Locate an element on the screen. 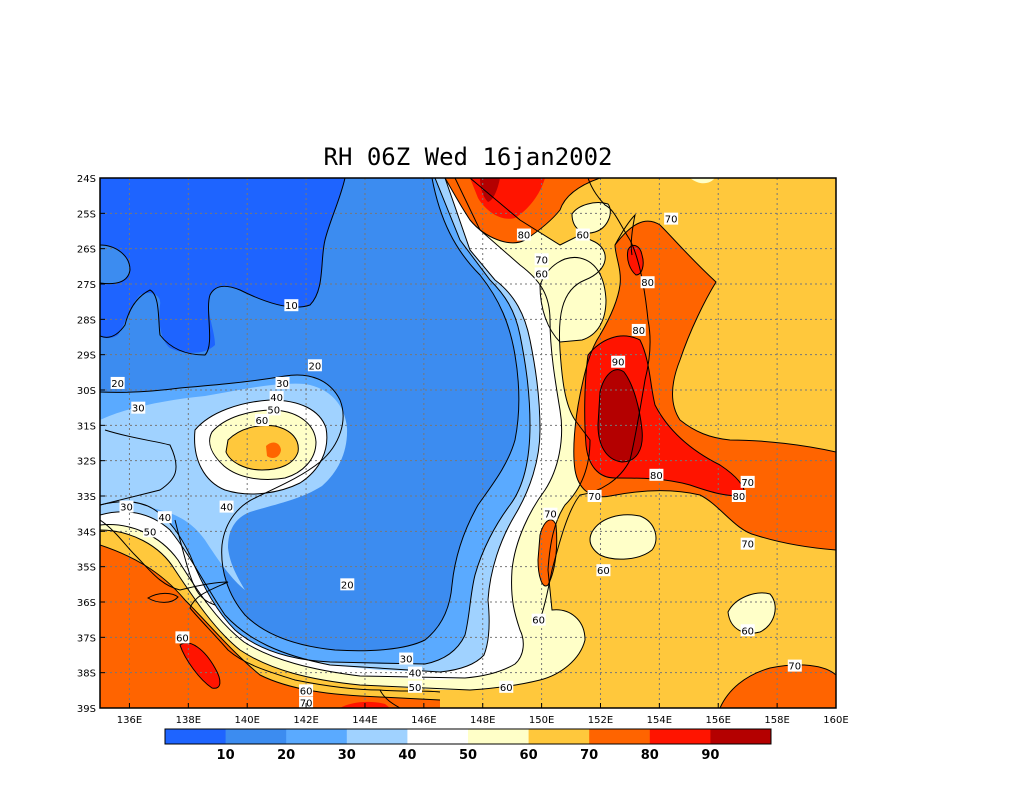 This screenshot has width=1024, height=800. band-east-60a is located at coordinates (623, 537).